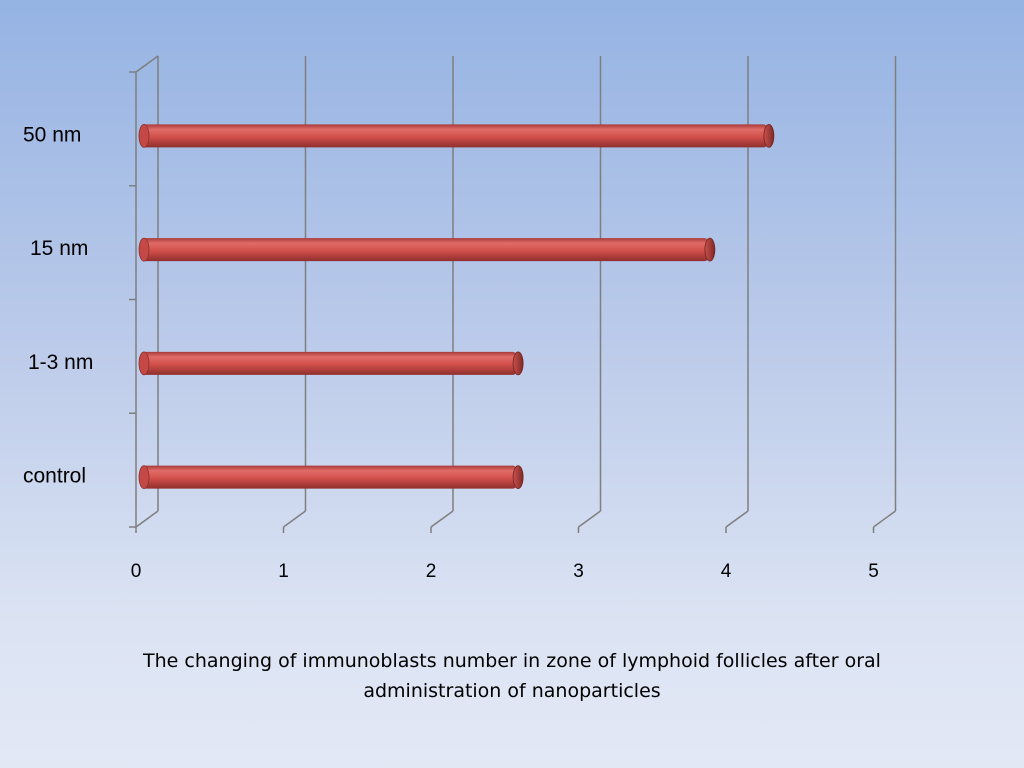 This screenshot has height=768, width=1024. Describe the element at coordinates (60, 362) in the screenshot. I see `category-label: 1-3 nm` at that location.